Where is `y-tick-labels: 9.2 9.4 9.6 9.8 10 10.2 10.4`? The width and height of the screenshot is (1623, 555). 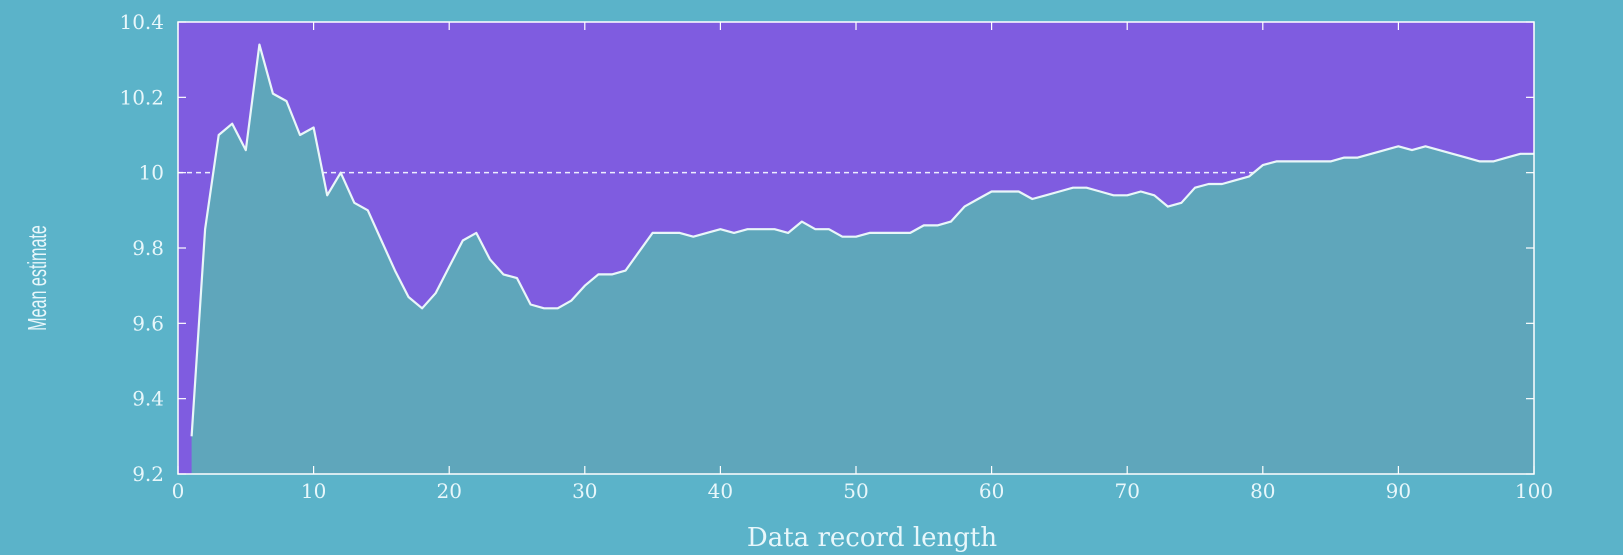 y-tick-labels: 9.2 9.4 9.6 9.8 10 10.2 10.4 is located at coordinates (141, 248).